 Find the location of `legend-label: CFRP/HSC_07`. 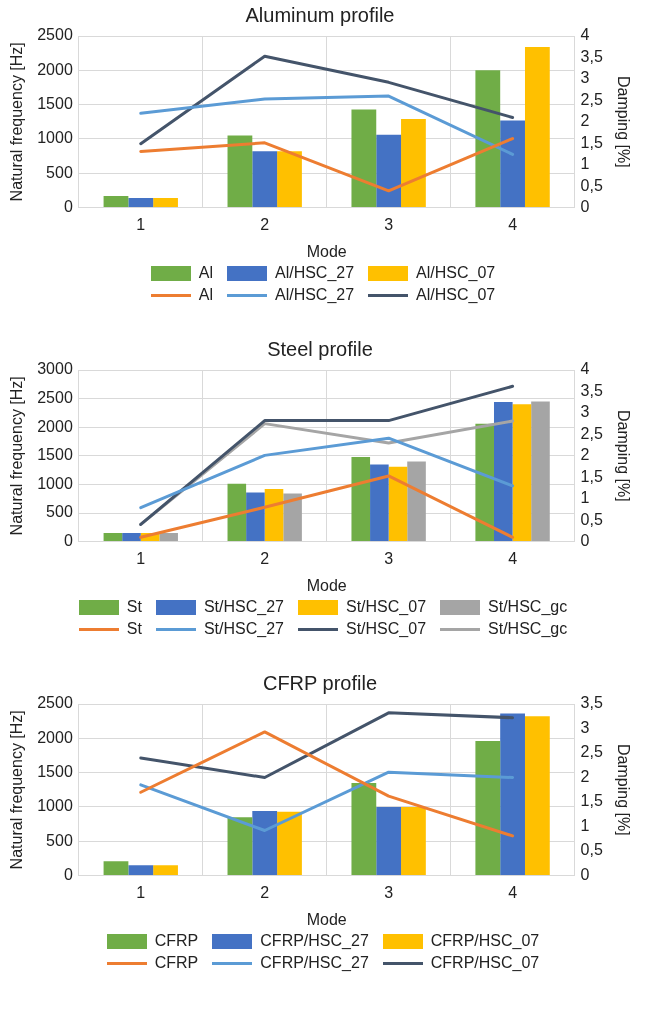

legend-label: CFRP/HSC_07 is located at coordinates (485, 963).